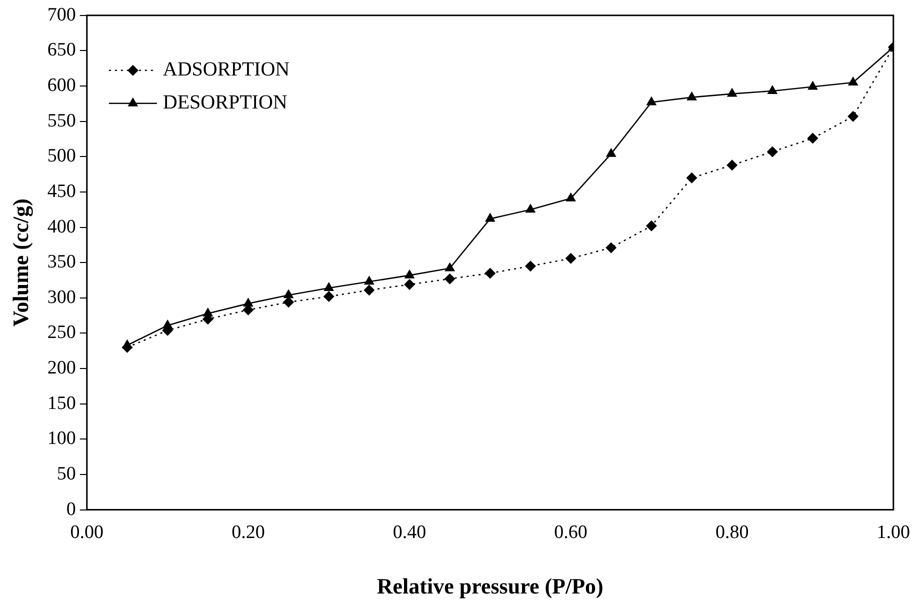  Describe the element at coordinates (61, 368) in the screenshot. I see `y-tick-label: 200` at that location.